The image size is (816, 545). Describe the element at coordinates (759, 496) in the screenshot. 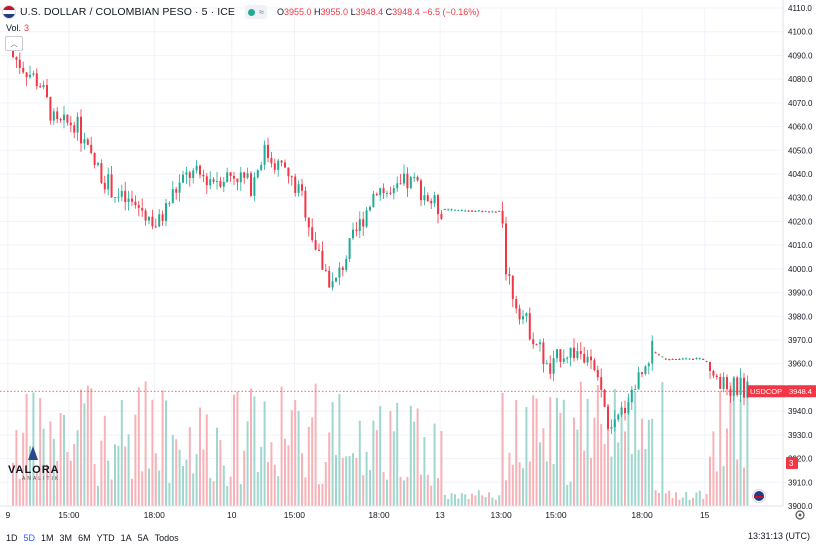

I see `flag-badge` at that location.